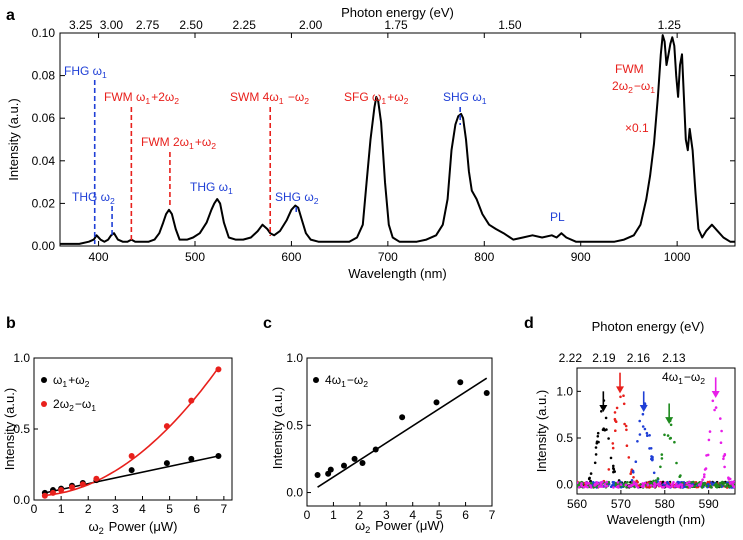 The image size is (743, 540). What do you see at coordinates (510, 25) in the screenshot?
I see `top-tick-label: 1.50` at bounding box center [510, 25].